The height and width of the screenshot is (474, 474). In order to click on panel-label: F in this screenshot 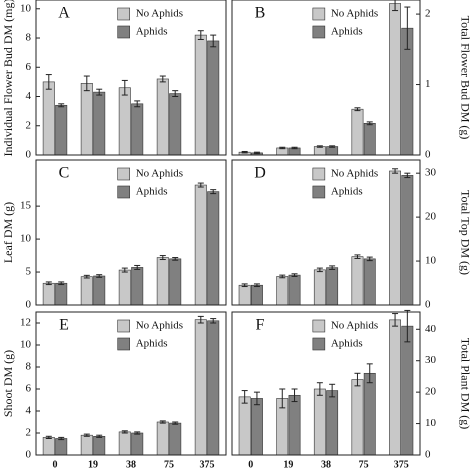, I will do `click(260, 325)`.